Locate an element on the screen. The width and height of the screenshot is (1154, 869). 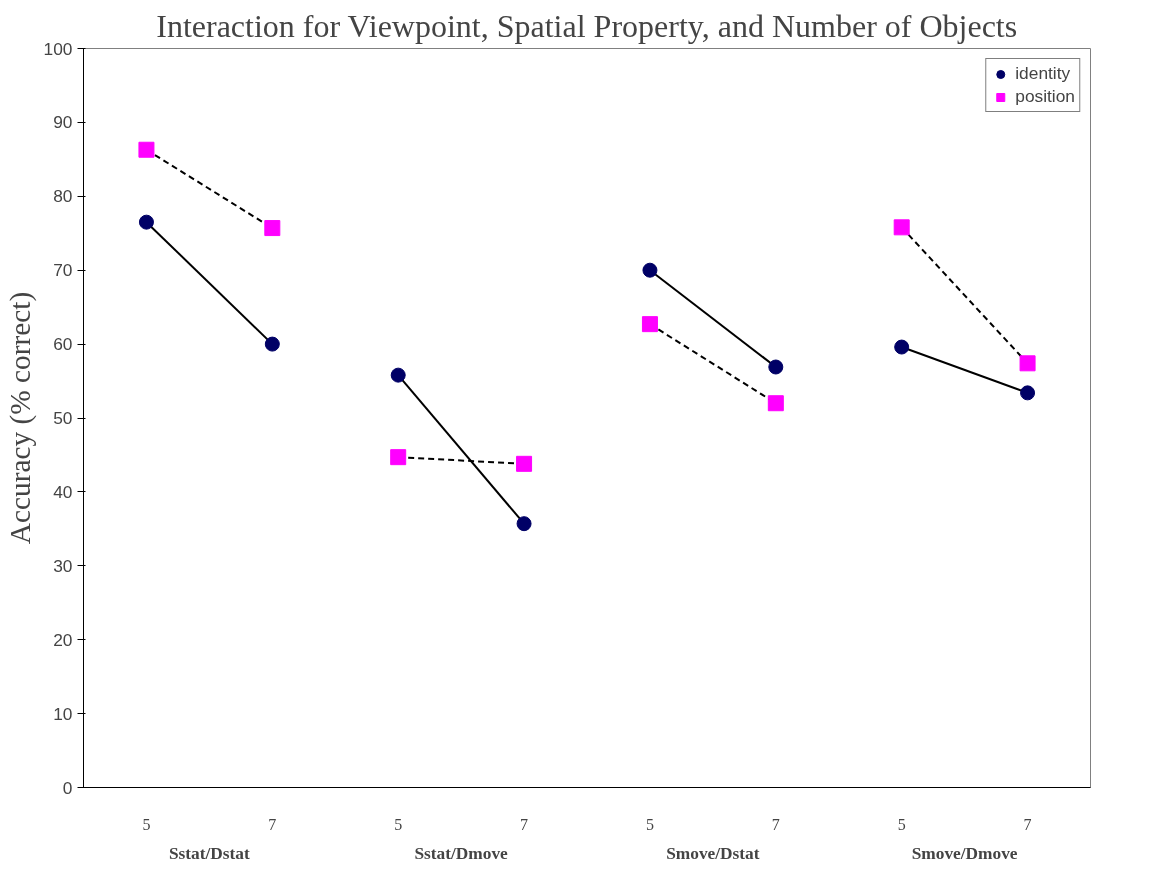
y-tick-label: 90 is located at coordinates (63, 122).